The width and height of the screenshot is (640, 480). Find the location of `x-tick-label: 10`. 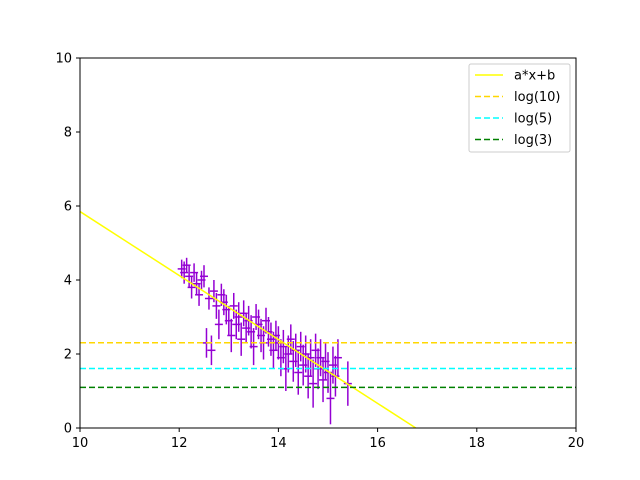

x-tick-label: 10 is located at coordinates (80, 443).